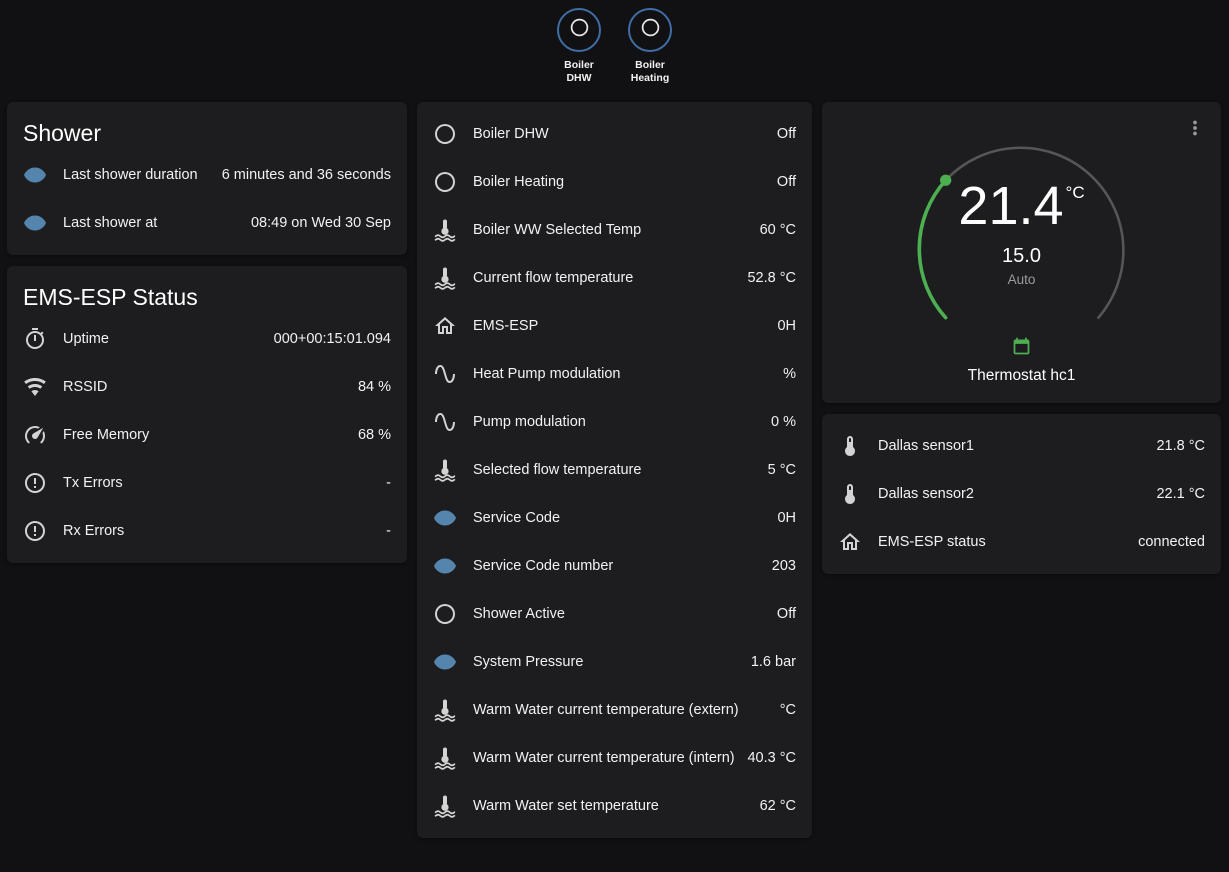 The height and width of the screenshot is (872, 1229). Describe the element at coordinates (579, 71) in the screenshot. I see `badge-label: Boiler DHW` at that location.